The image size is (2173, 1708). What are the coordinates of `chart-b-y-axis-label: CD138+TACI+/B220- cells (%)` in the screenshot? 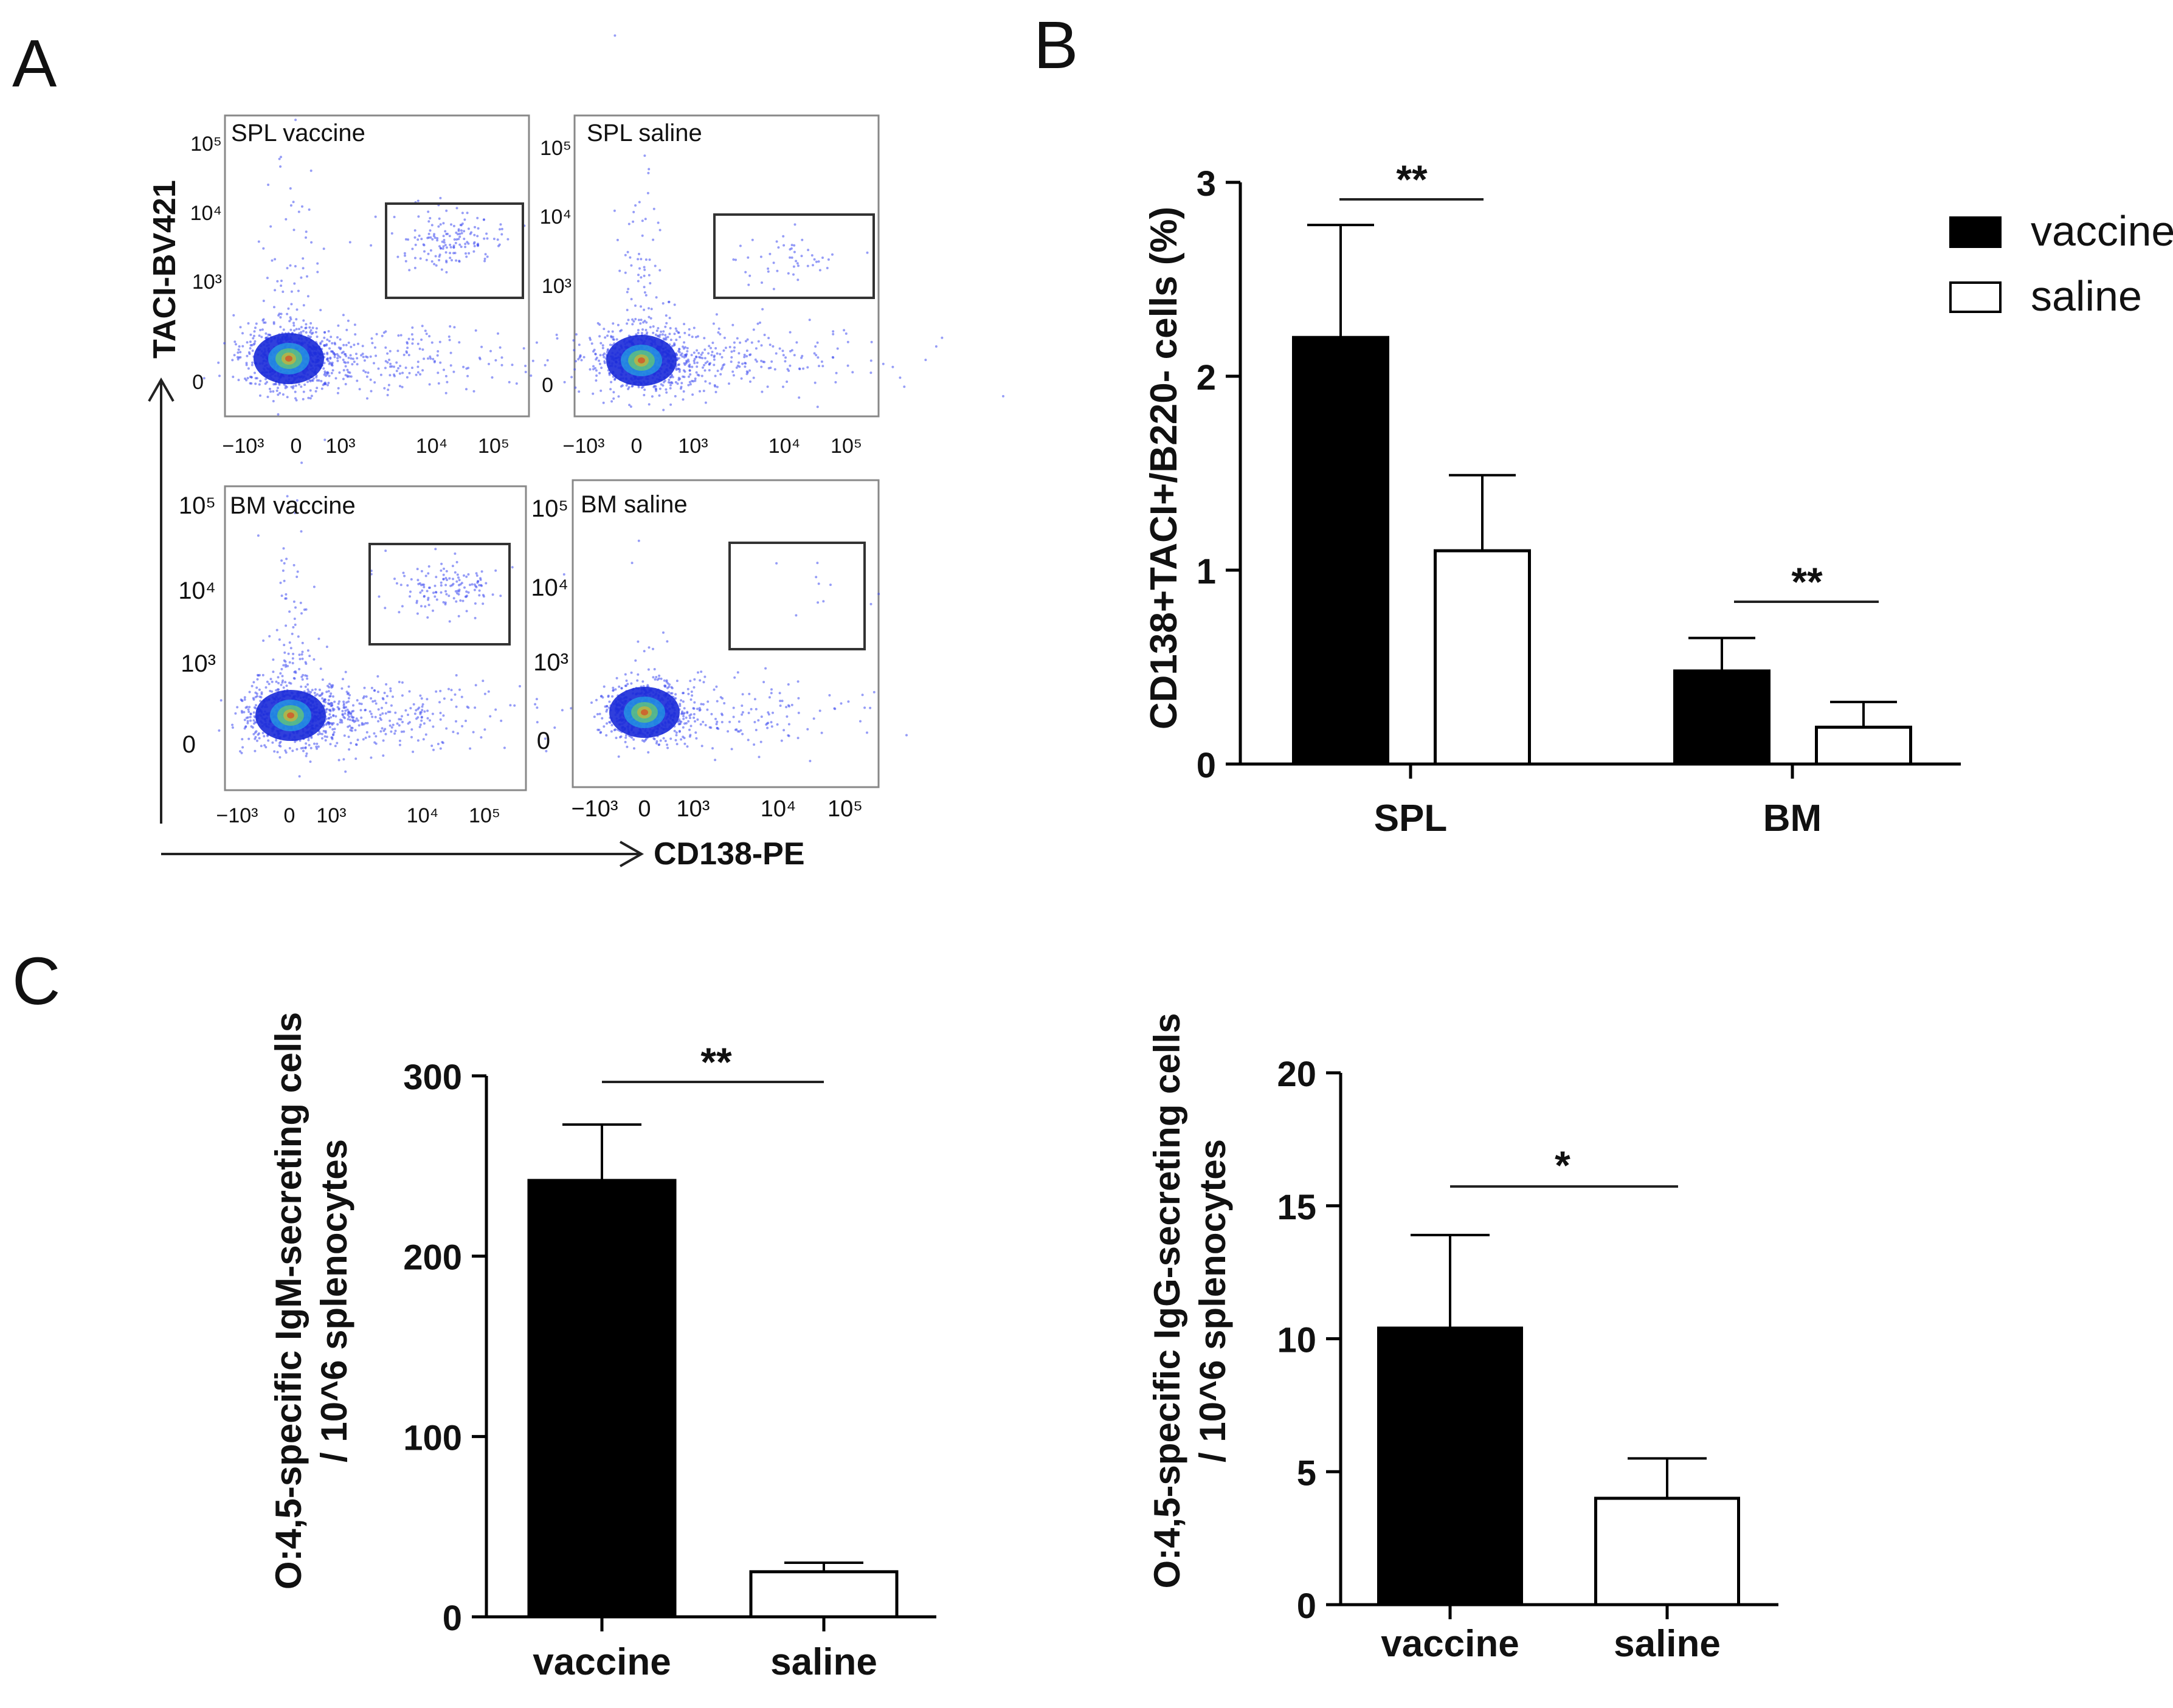 It's located at (1164, 468).